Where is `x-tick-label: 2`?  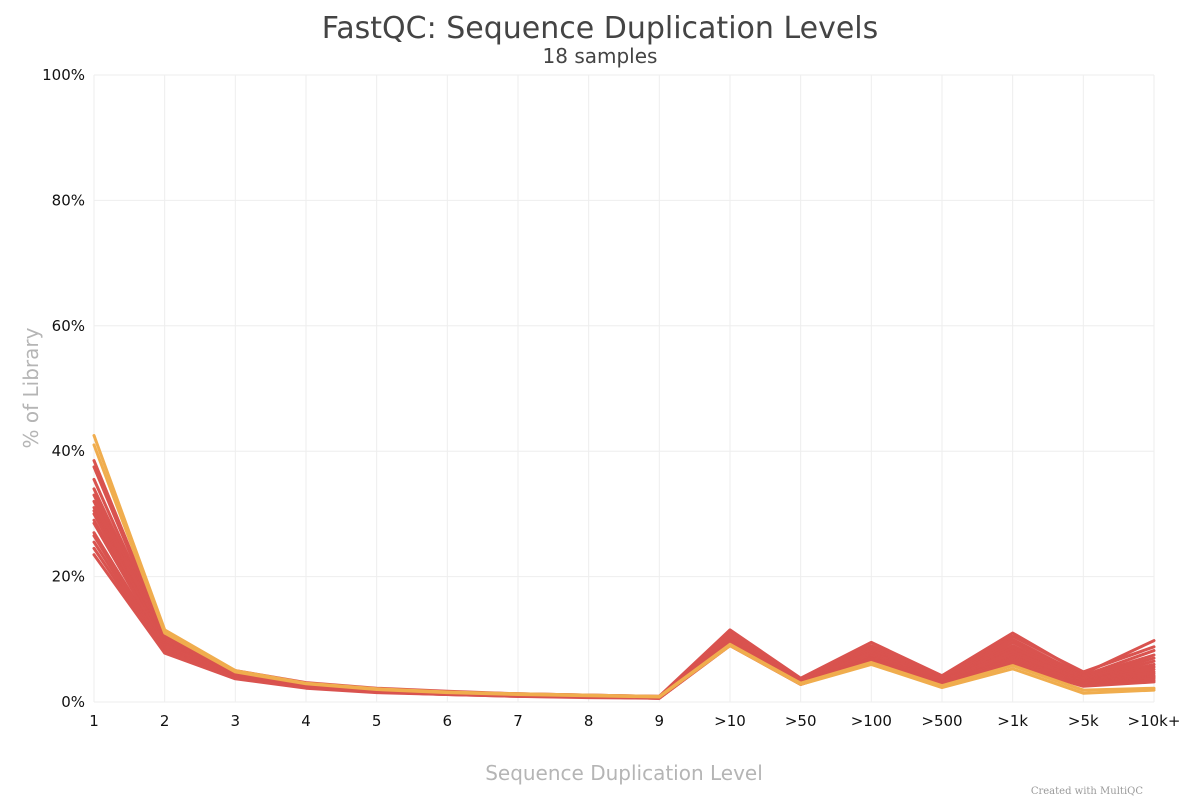
x-tick-label: 2 is located at coordinates (165, 721).